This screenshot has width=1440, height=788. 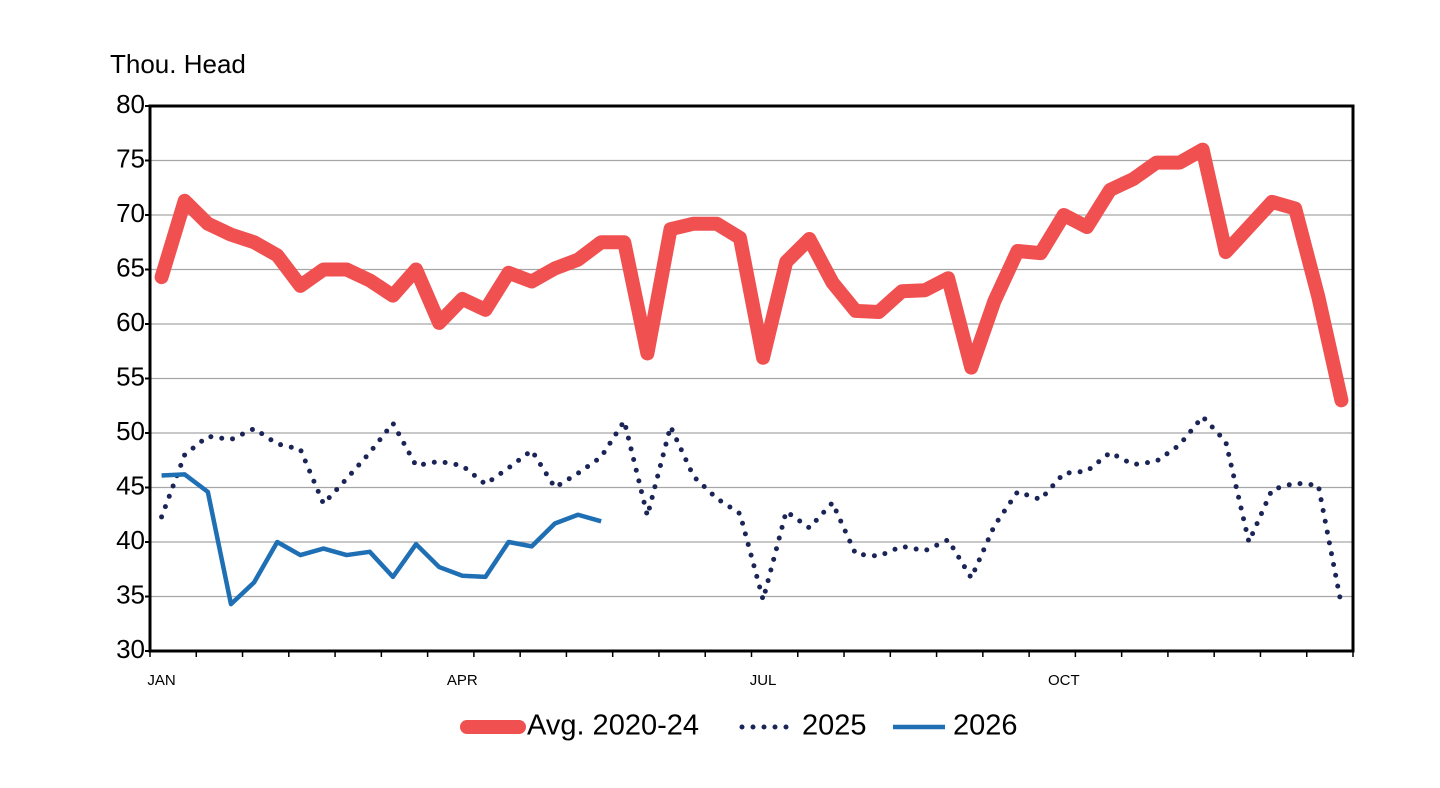 What do you see at coordinates (130, 431) in the screenshot?
I see `y-tick-label: 50` at bounding box center [130, 431].